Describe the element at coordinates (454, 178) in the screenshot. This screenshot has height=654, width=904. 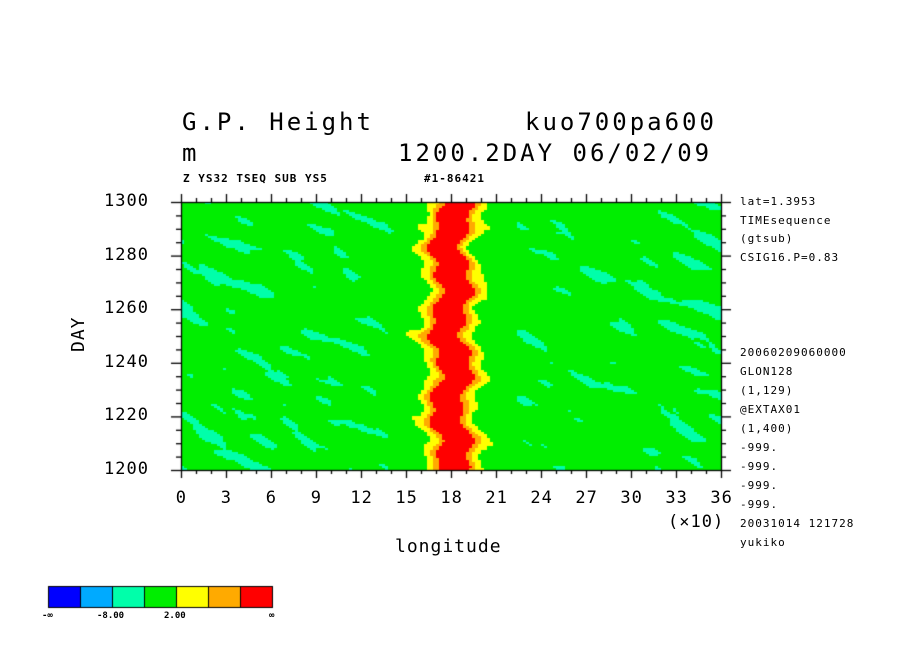
I see `run-id: #1-86421` at that location.